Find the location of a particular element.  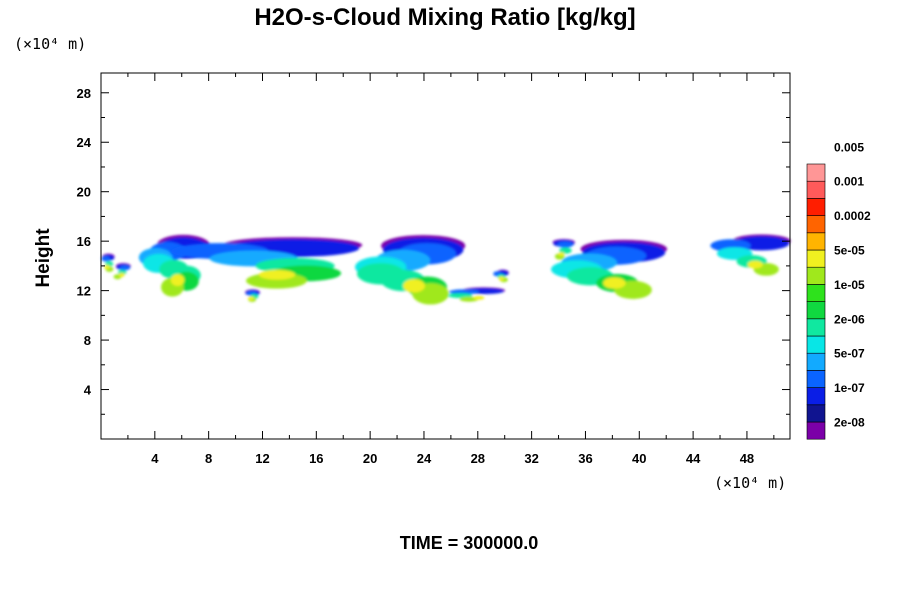

x-tick-label: 32 is located at coordinates (531, 458).